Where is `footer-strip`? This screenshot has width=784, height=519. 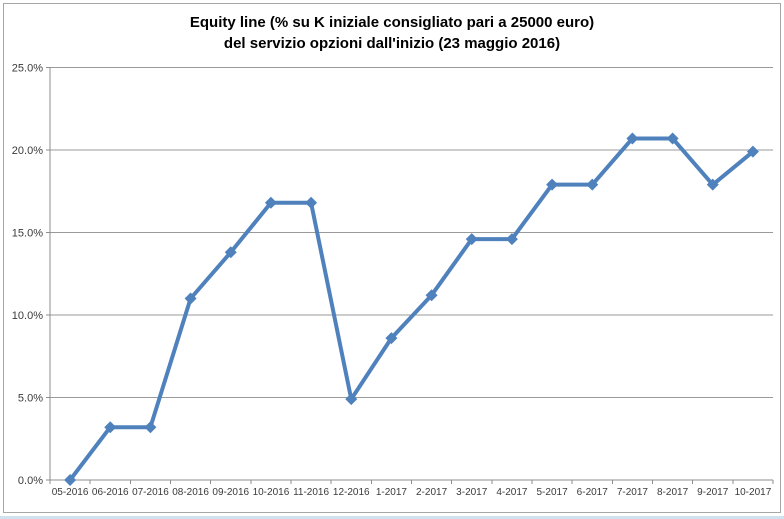 footer-strip is located at coordinates (392, 517).